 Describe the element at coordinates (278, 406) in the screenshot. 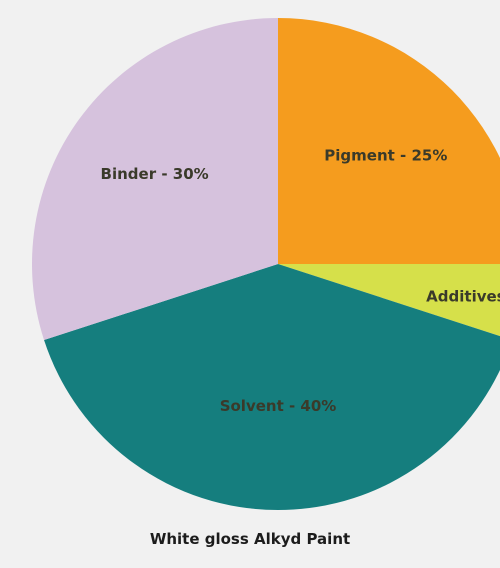

I see `pie-label-solvent: Solvent - 40%` at that location.